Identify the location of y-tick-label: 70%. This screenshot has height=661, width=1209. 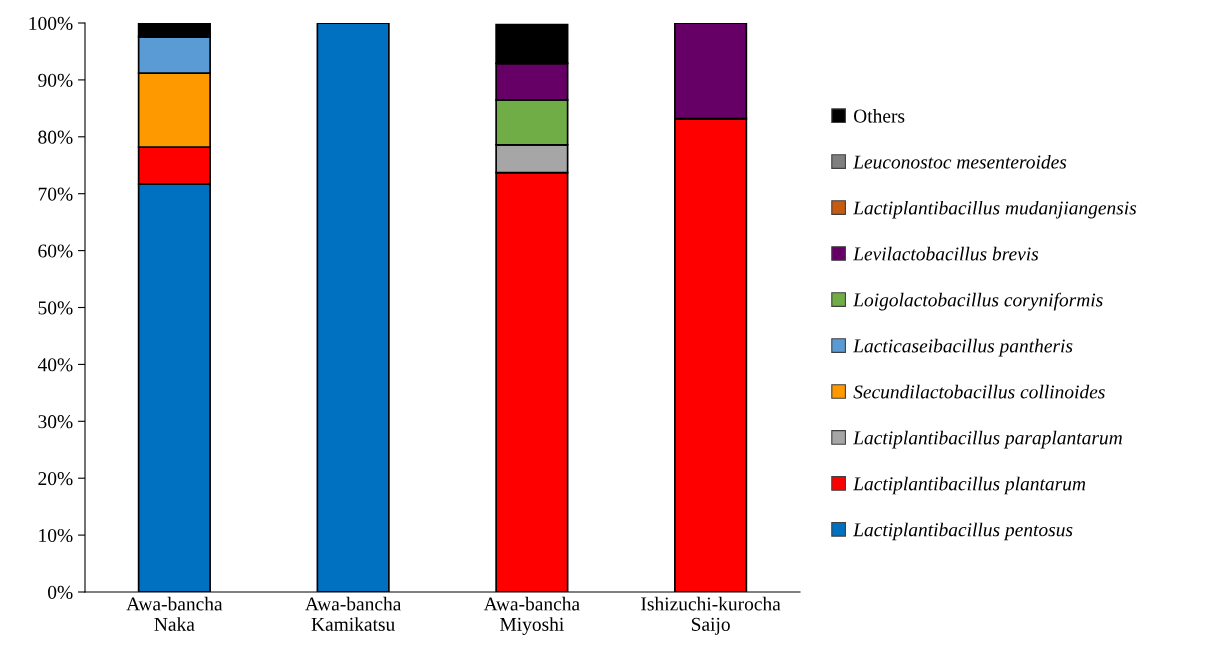
(55, 194).